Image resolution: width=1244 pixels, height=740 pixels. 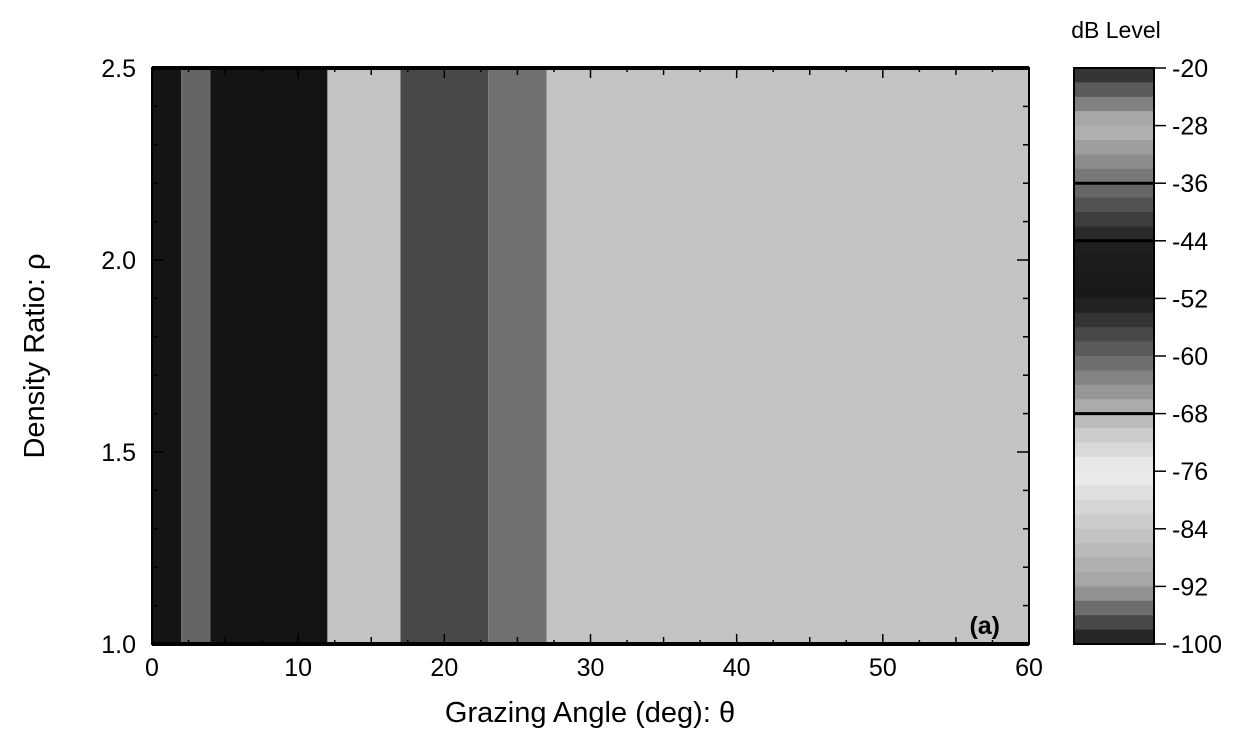 What do you see at coordinates (1190, 587) in the screenshot?
I see `colorbar-tick-label: -92` at bounding box center [1190, 587].